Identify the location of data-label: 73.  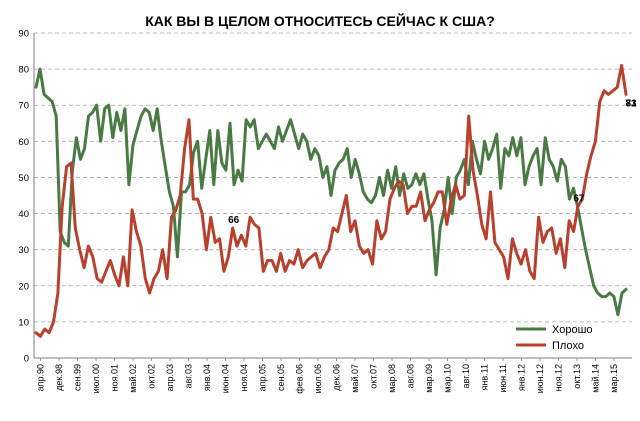
(631, 103).